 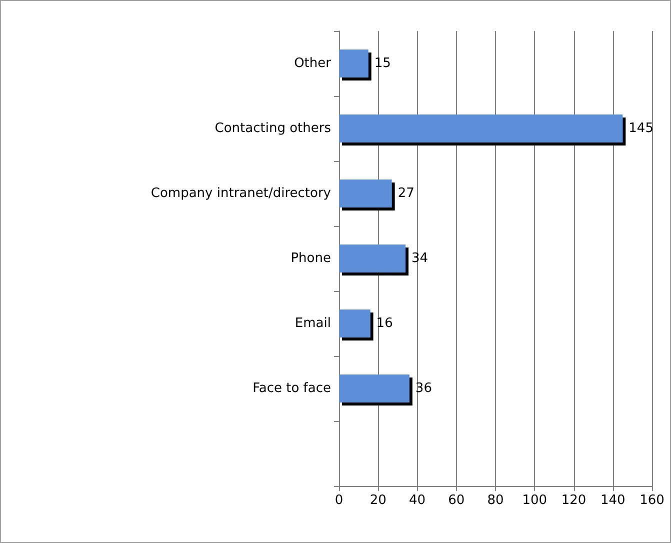 What do you see at coordinates (241, 193) in the screenshot?
I see `y-tick-label: Company intranet/directory` at bounding box center [241, 193].